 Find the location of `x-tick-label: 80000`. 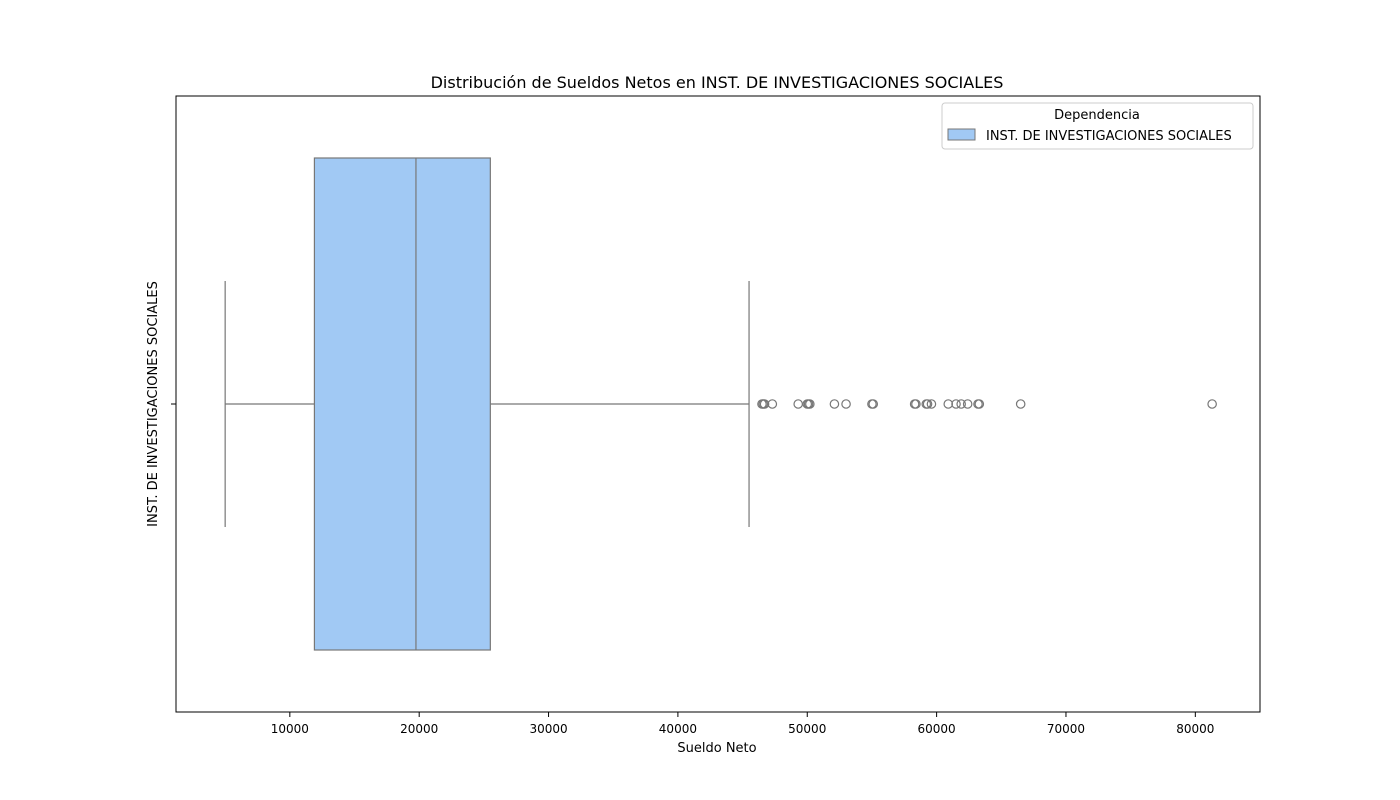

x-tick-label: 80000 is located at coordinates (1195, 729).